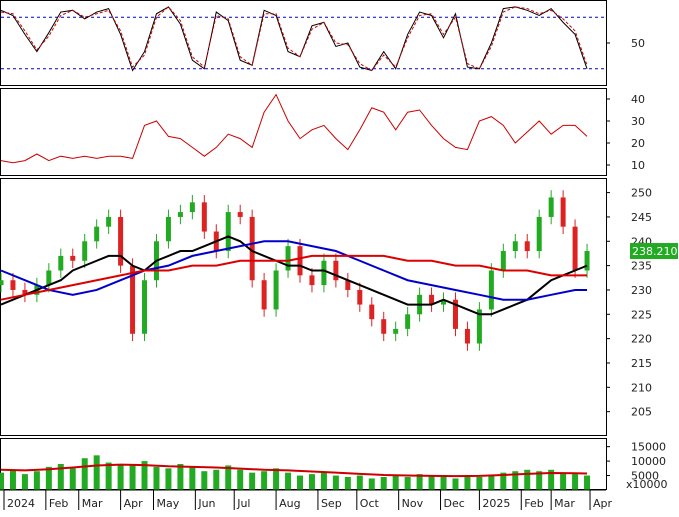 This screenshot has height=517, width=679. Describe the element at coordinates (134, 503) in the screenshot. I see `x-tick-label: Apr` at that location.